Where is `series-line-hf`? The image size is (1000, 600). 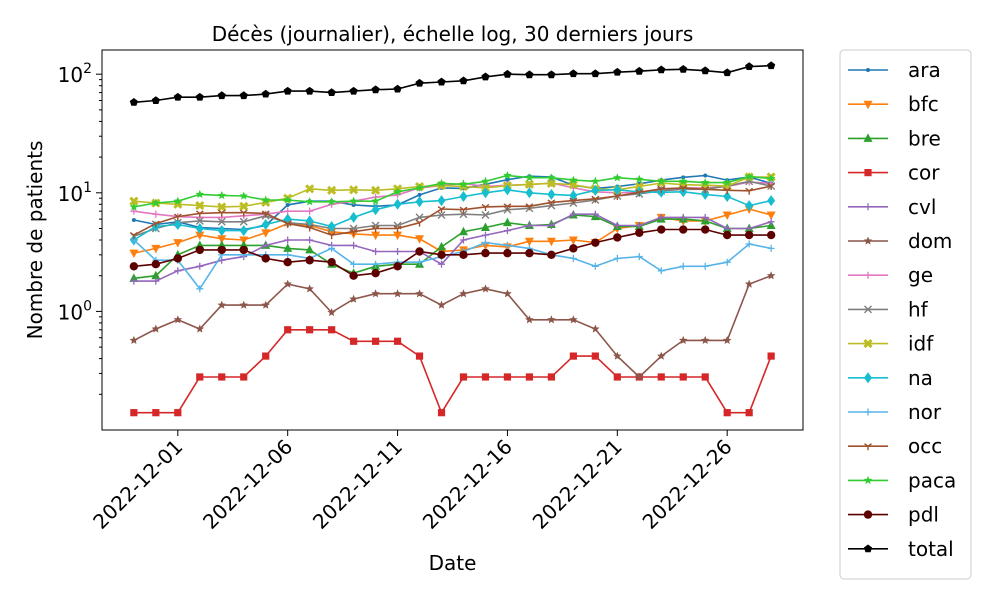
series-line-hf is located at coordinates (452, 209).